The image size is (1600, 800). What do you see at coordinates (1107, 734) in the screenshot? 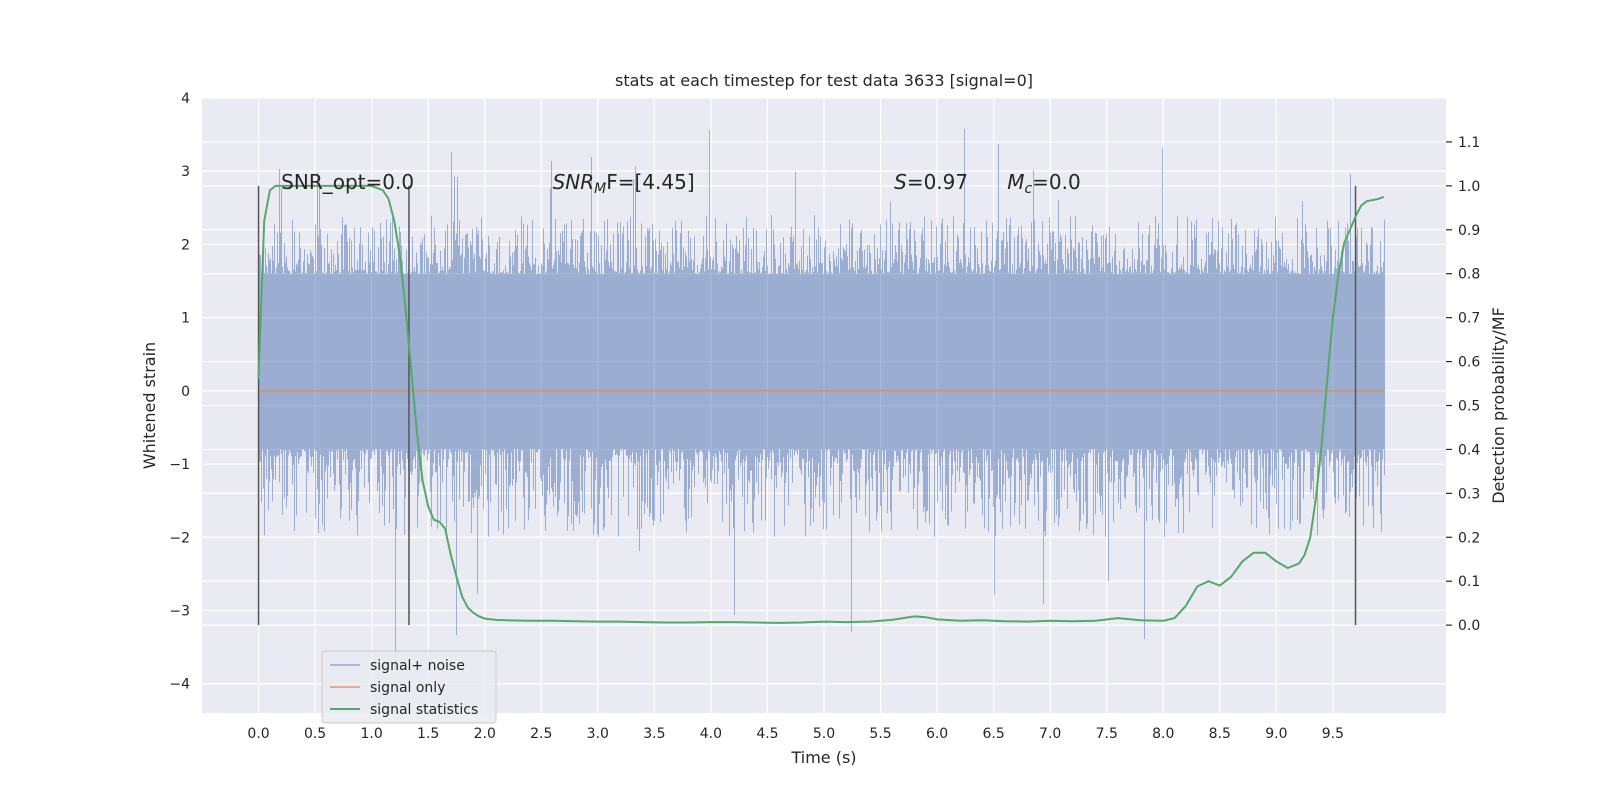
I see `x-tick-label: 7.5` at bounding box center [1107, 734].